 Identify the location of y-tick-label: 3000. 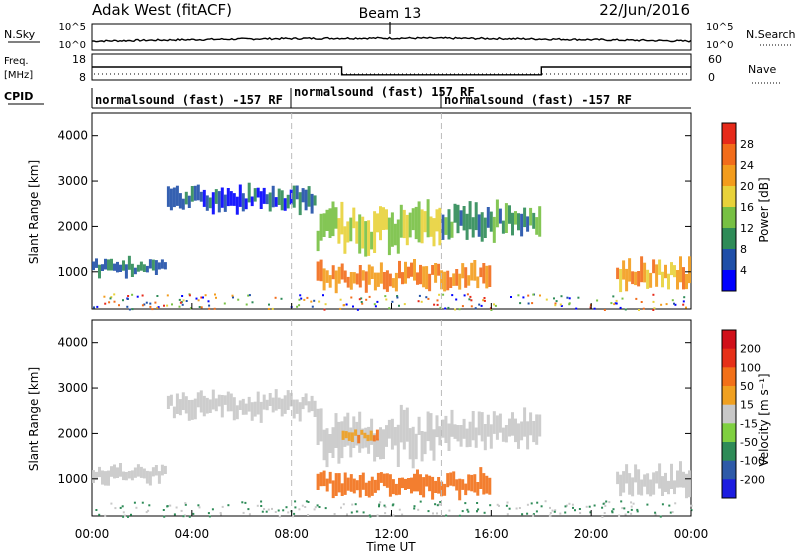
(72, 388).